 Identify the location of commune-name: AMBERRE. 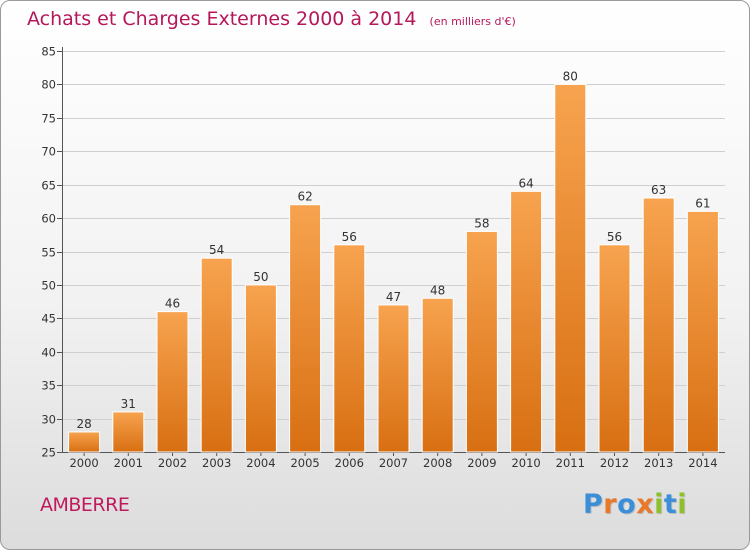
(85, 505).